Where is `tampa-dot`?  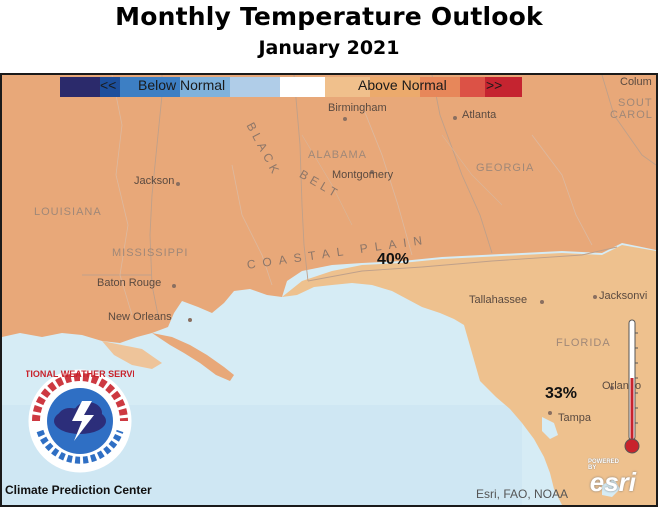 tampa-dot is located at coordinates (550, 413).